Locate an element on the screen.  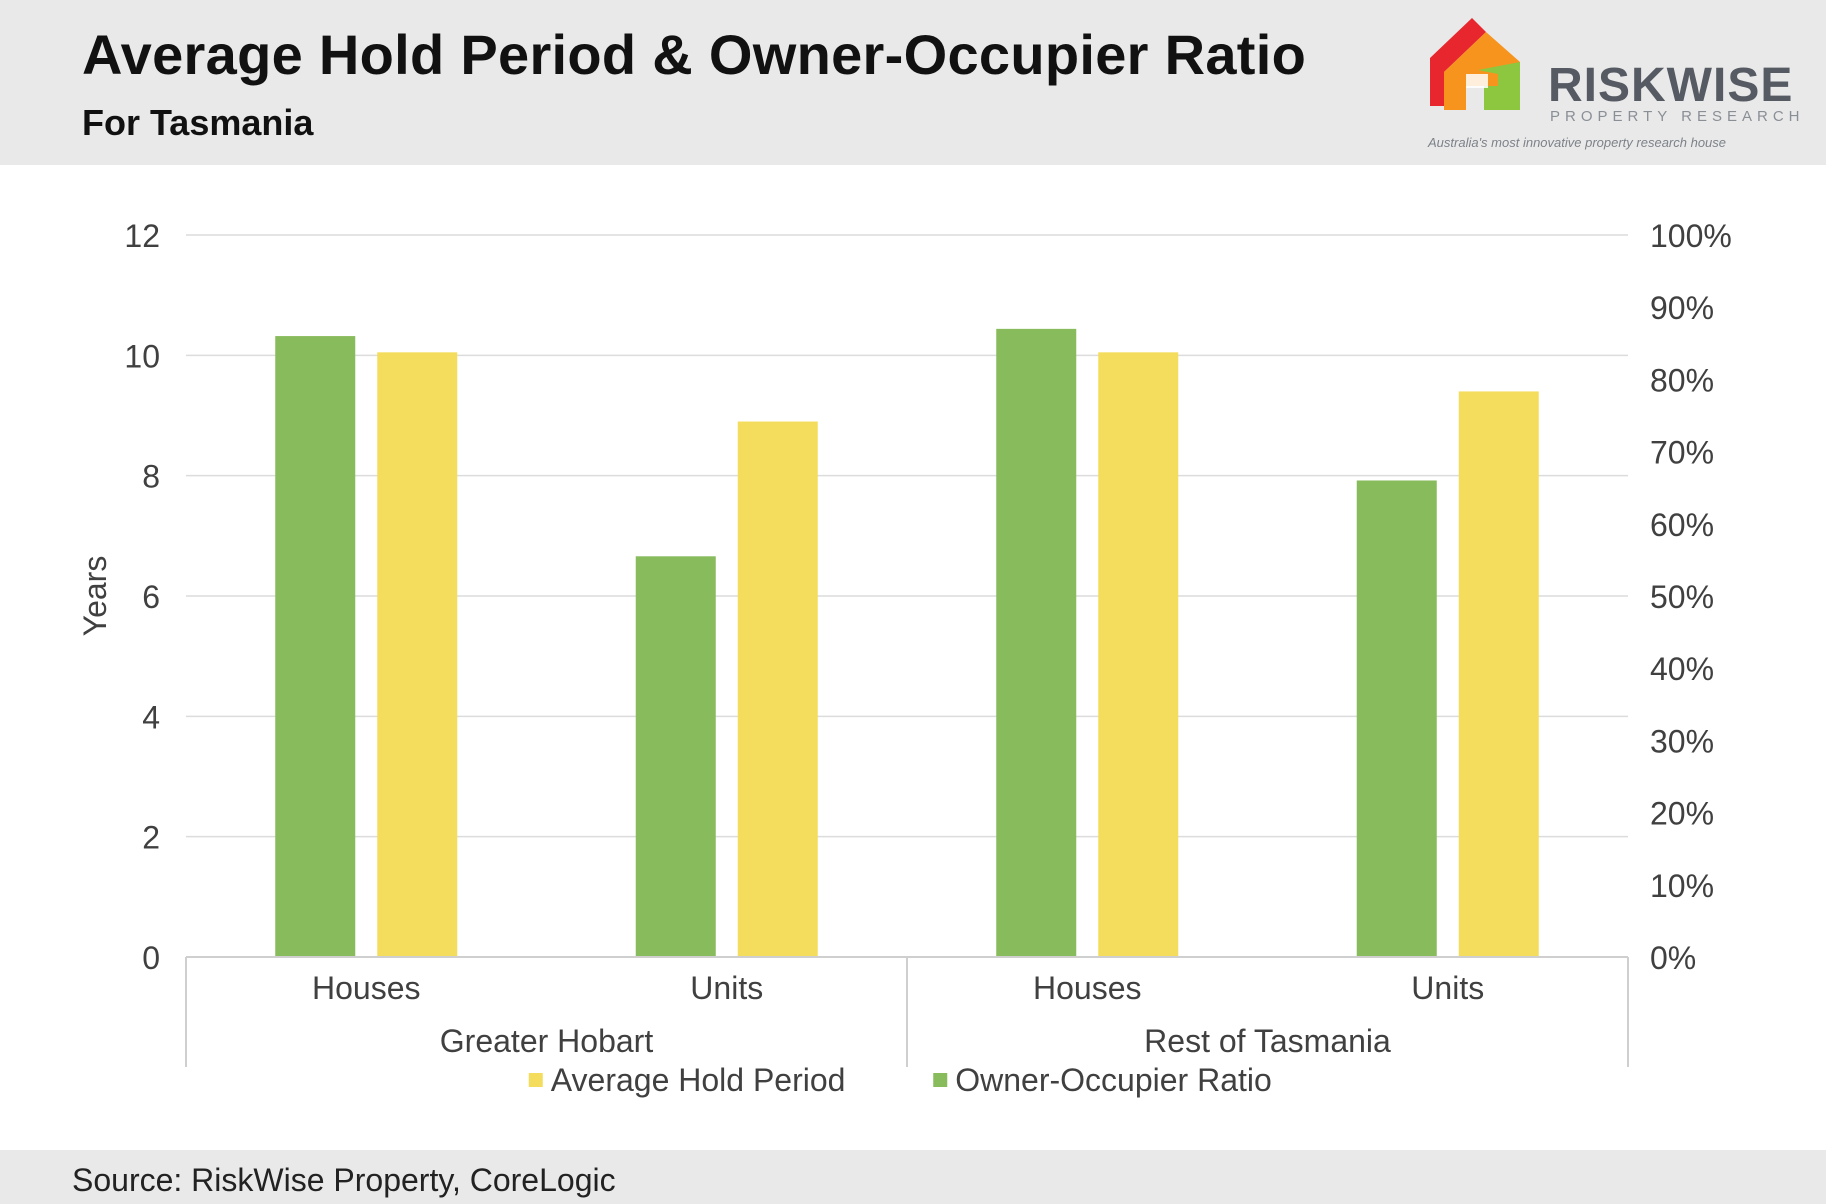
logo-subtitle: PROPERTY RESEARCH is located at coordinates (1677, 116).